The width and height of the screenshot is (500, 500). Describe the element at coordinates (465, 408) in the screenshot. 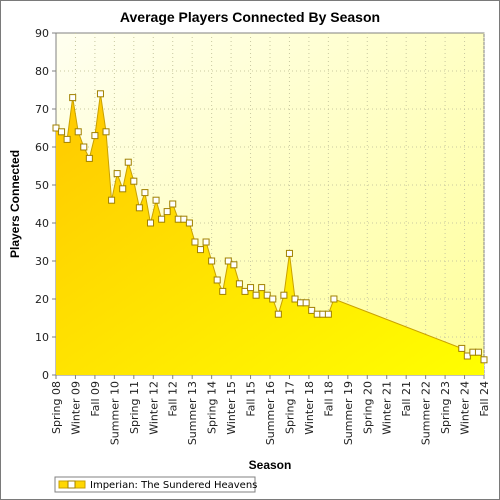

I see `x-tick-label: Winter 24` at that location.